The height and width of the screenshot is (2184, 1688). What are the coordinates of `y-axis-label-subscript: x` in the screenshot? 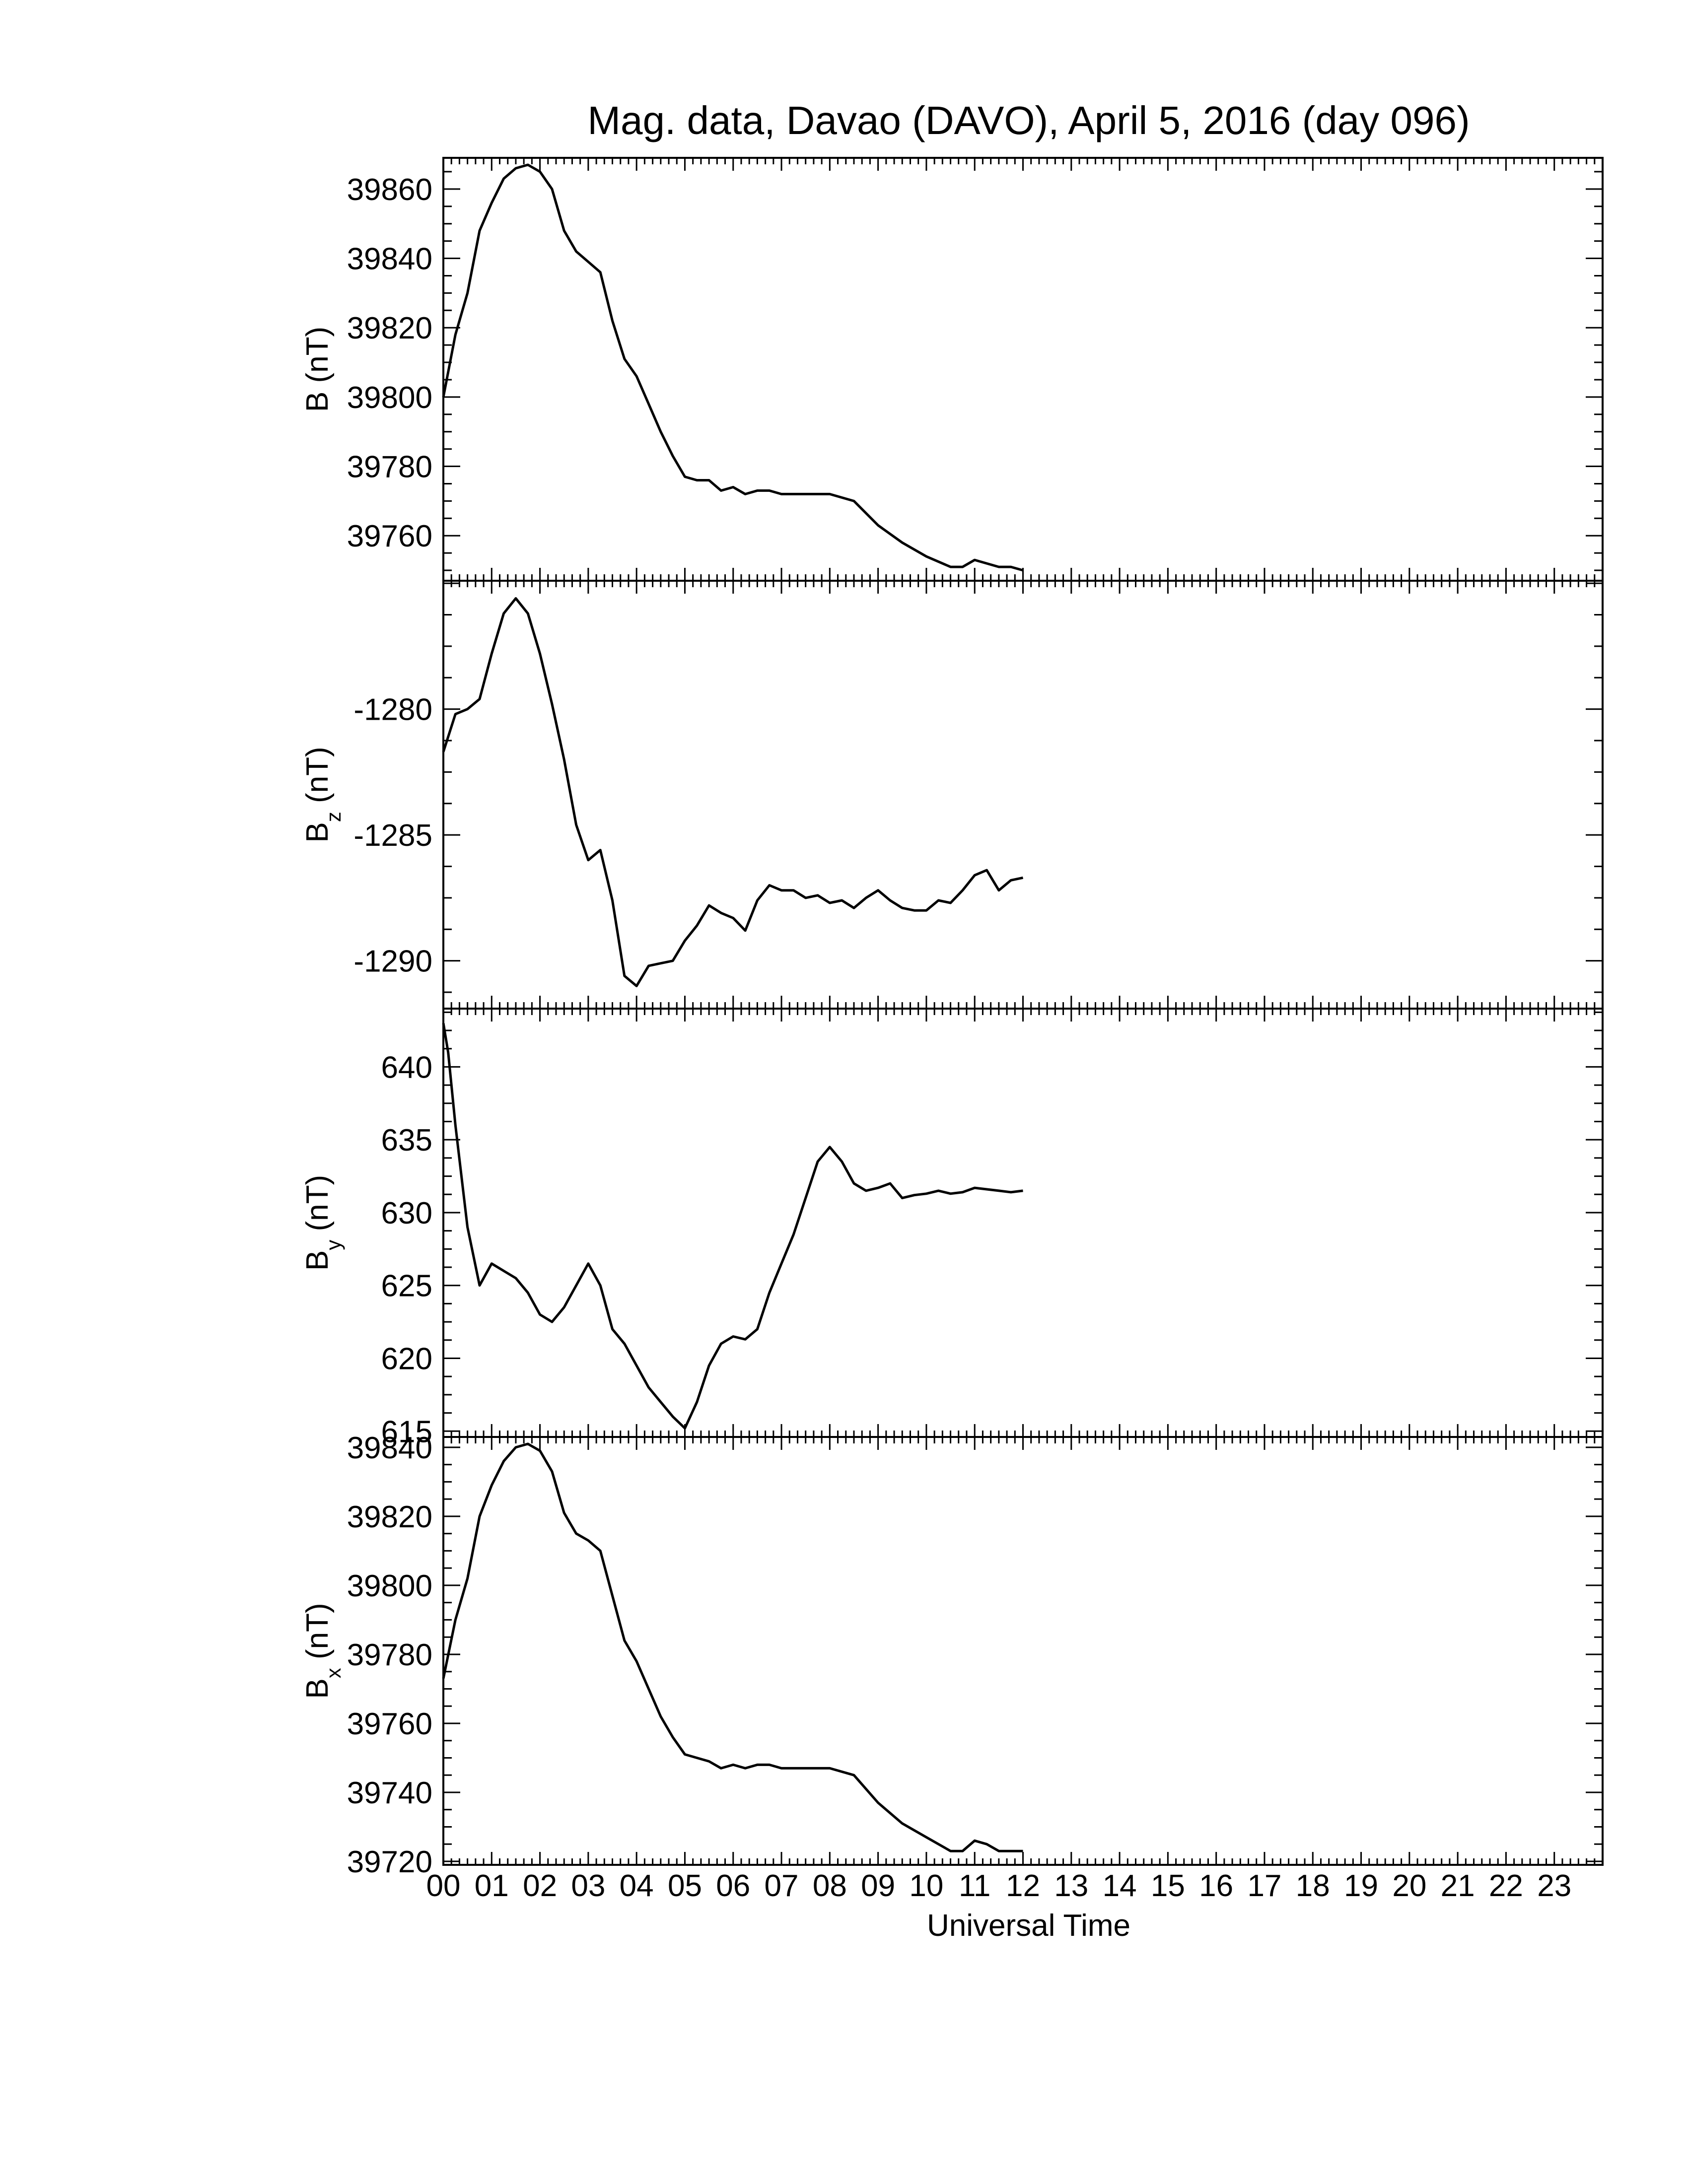 It's located at (333, 1673).